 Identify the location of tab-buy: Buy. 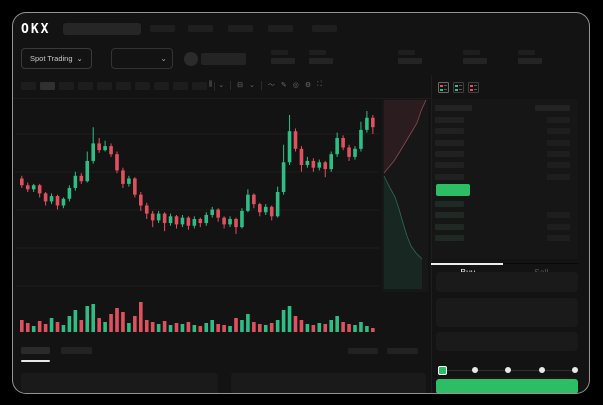
(468, 271).